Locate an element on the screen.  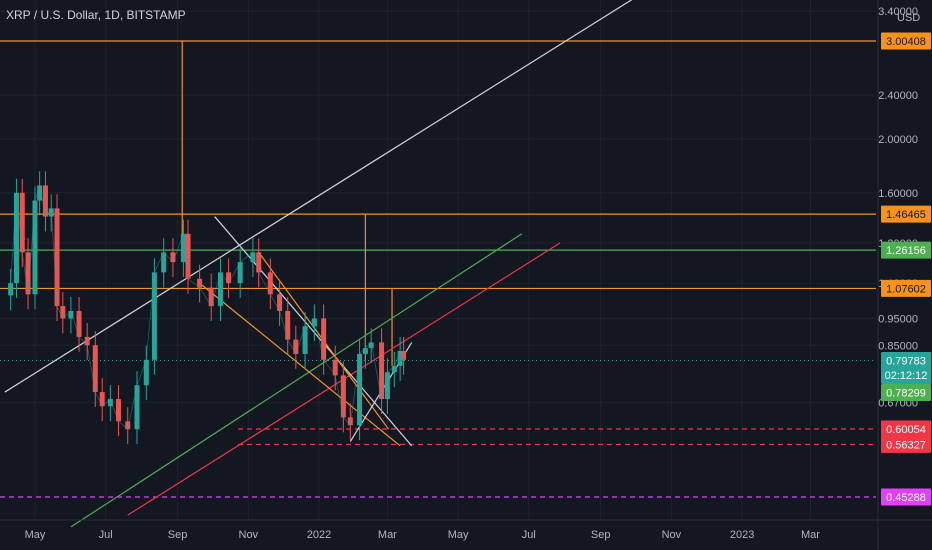
prev-close-tag-bg is located at coordinates (906, 393).